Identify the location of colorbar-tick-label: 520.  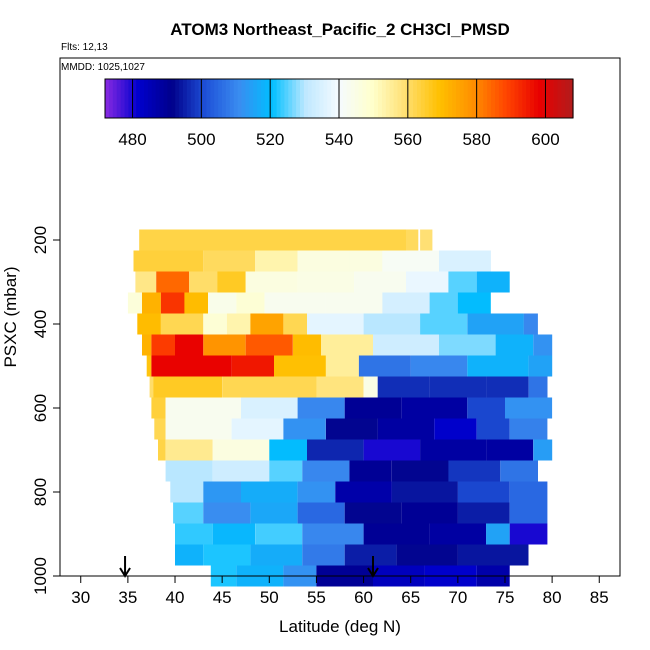
(270, 139).